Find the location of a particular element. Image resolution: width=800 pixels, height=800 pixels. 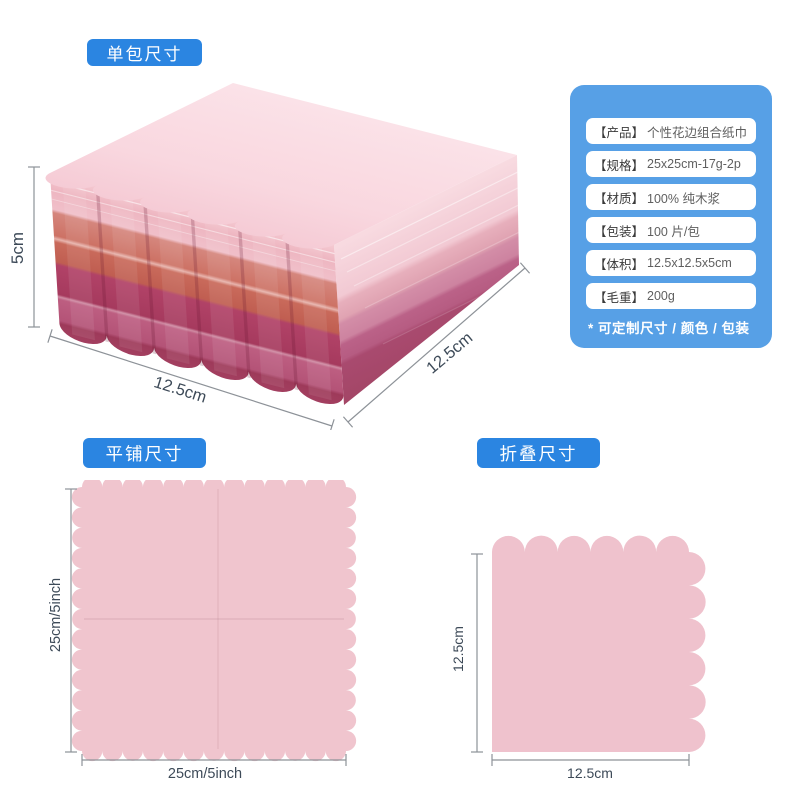

stack-top-face is located at coordinates (281, 166).